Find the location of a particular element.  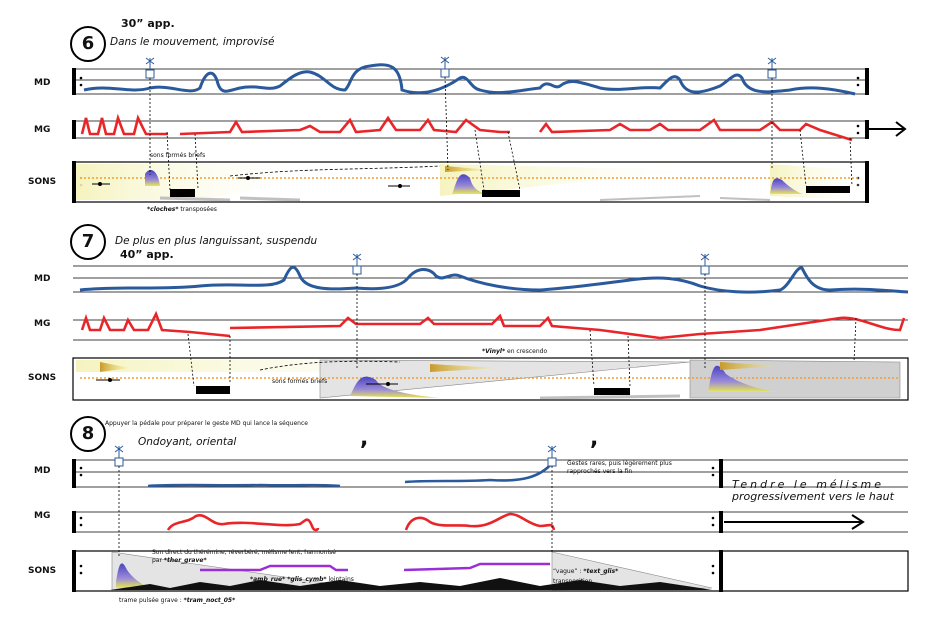

grey-wedge is located at coordinates (505, 379).